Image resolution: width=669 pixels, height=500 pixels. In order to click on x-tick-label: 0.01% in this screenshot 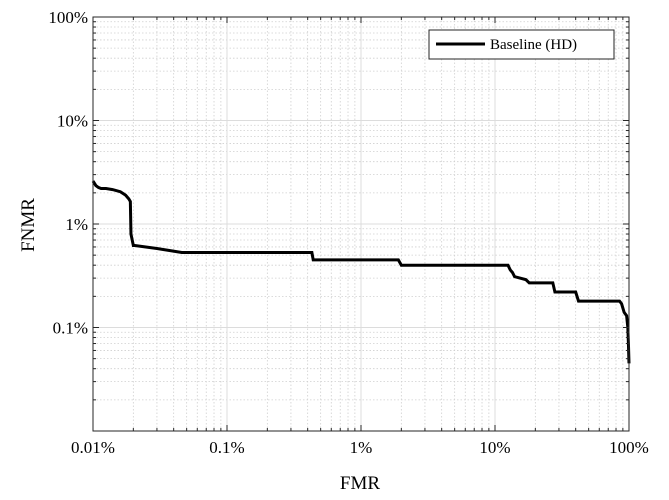, I will do `click(93, 447)`.